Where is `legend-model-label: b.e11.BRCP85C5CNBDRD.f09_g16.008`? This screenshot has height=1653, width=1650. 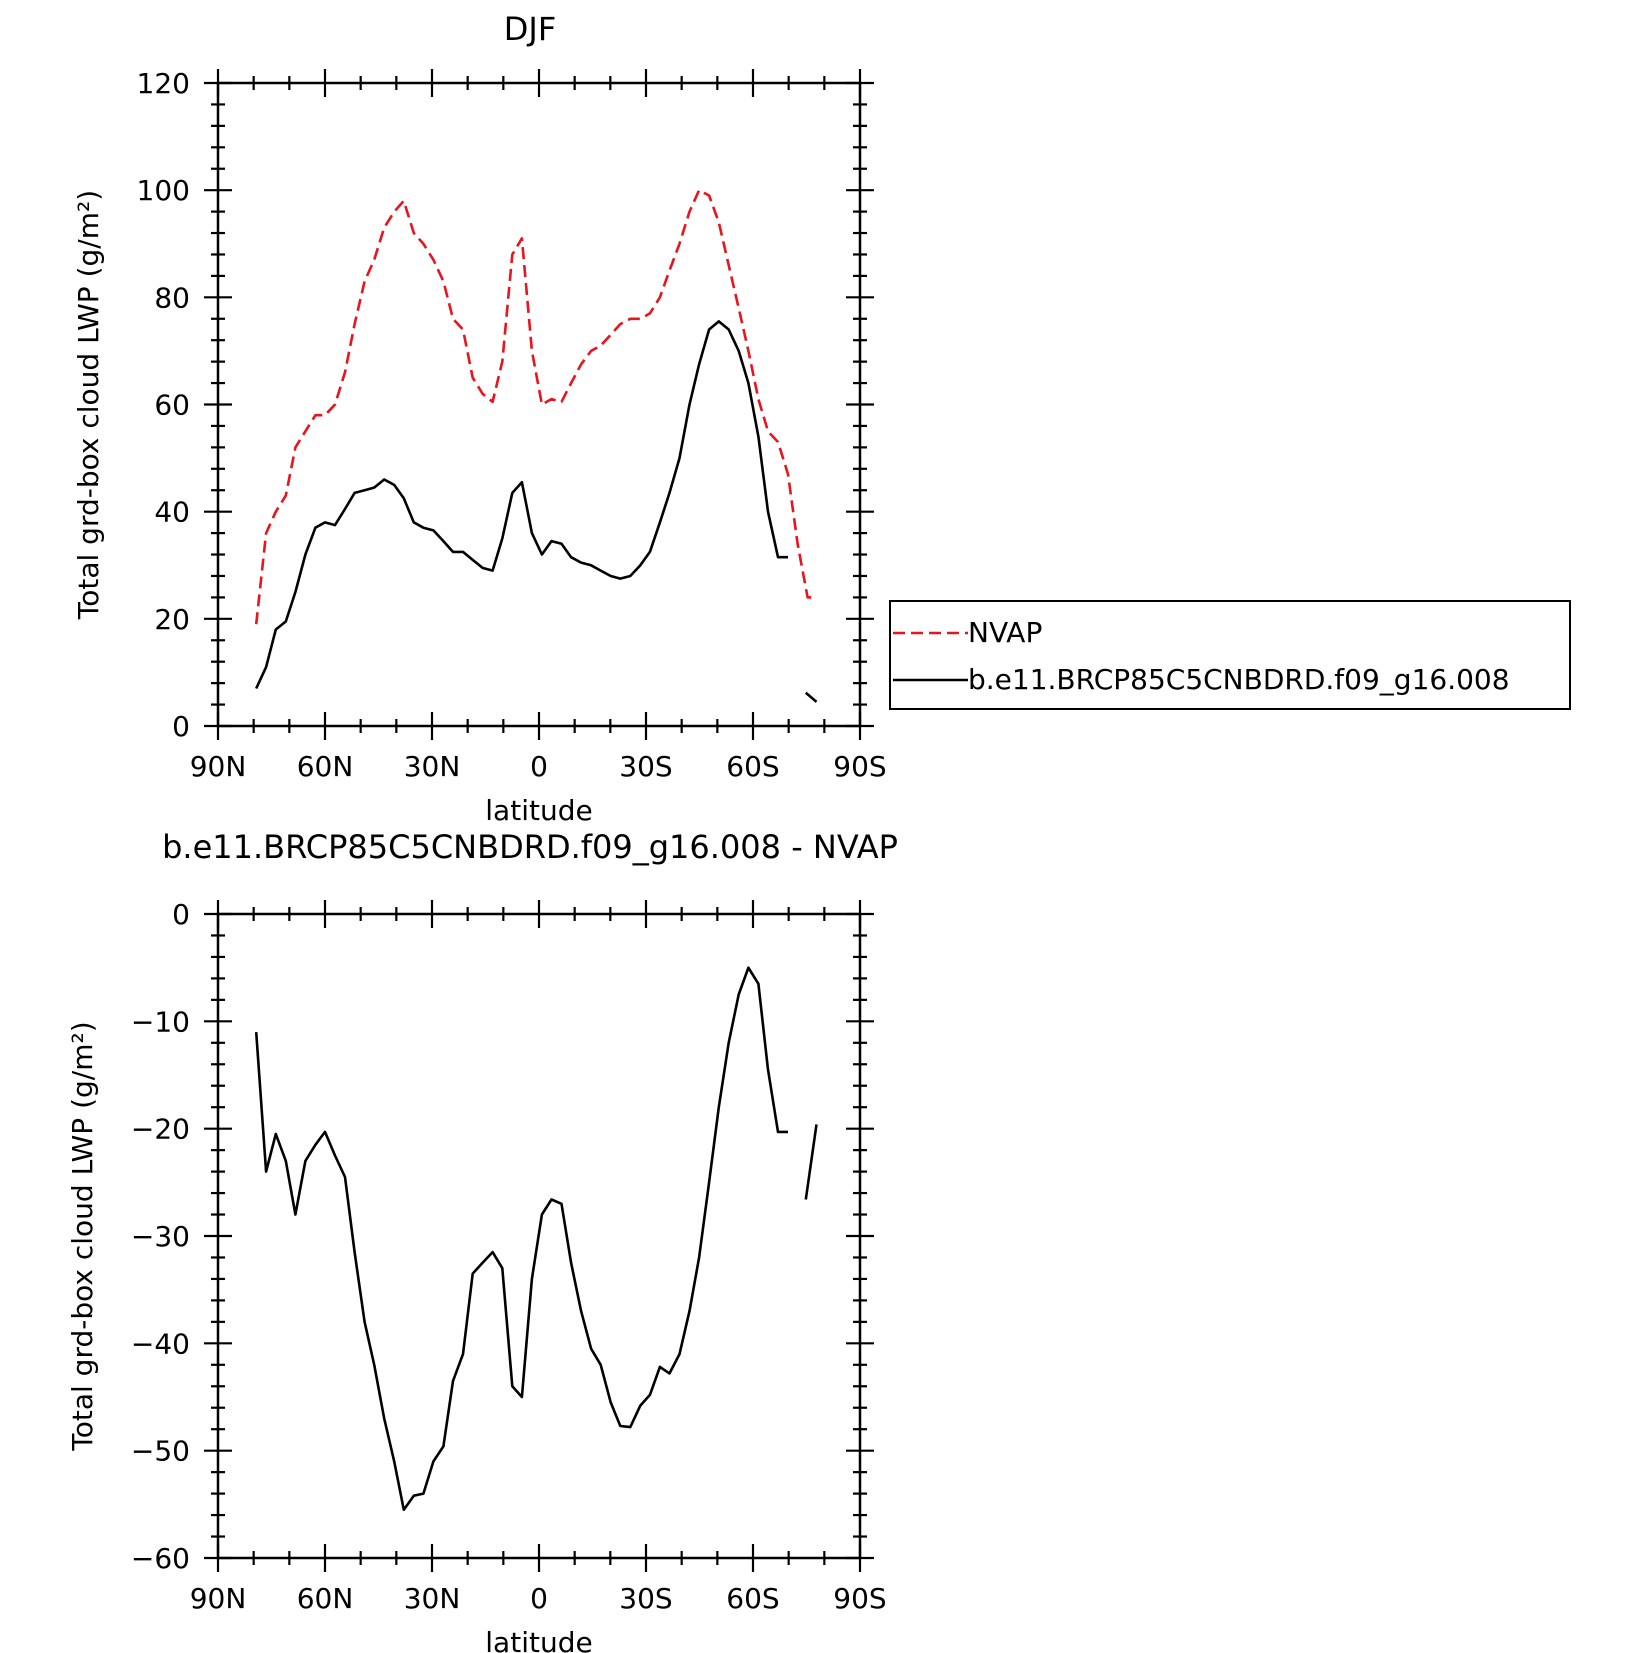 legend-model-label: b.e11.BRCP85C5CNBDRD.f09_g16.008 is located at coordinates (1239, 679).